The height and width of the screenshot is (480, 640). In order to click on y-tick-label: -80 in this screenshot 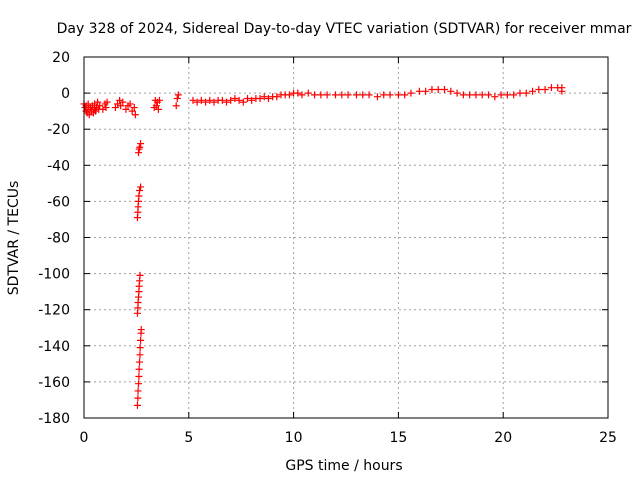, I will do `click(58, 239)`.